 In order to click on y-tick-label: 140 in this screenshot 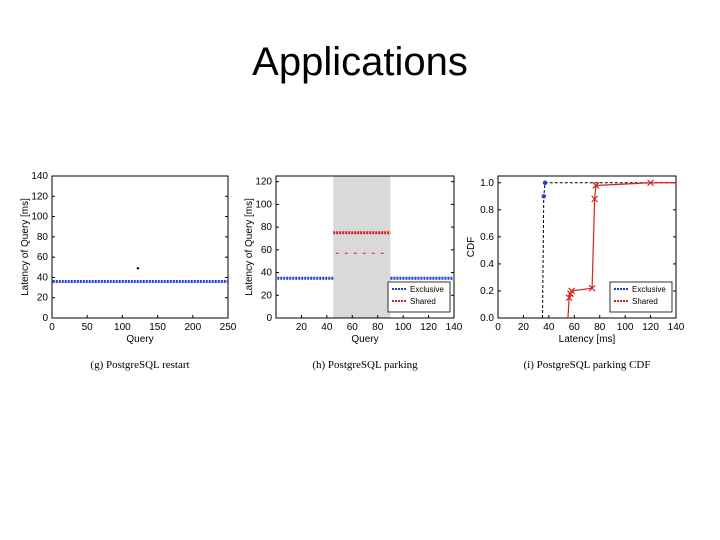, I will do `click(39, 176)`.